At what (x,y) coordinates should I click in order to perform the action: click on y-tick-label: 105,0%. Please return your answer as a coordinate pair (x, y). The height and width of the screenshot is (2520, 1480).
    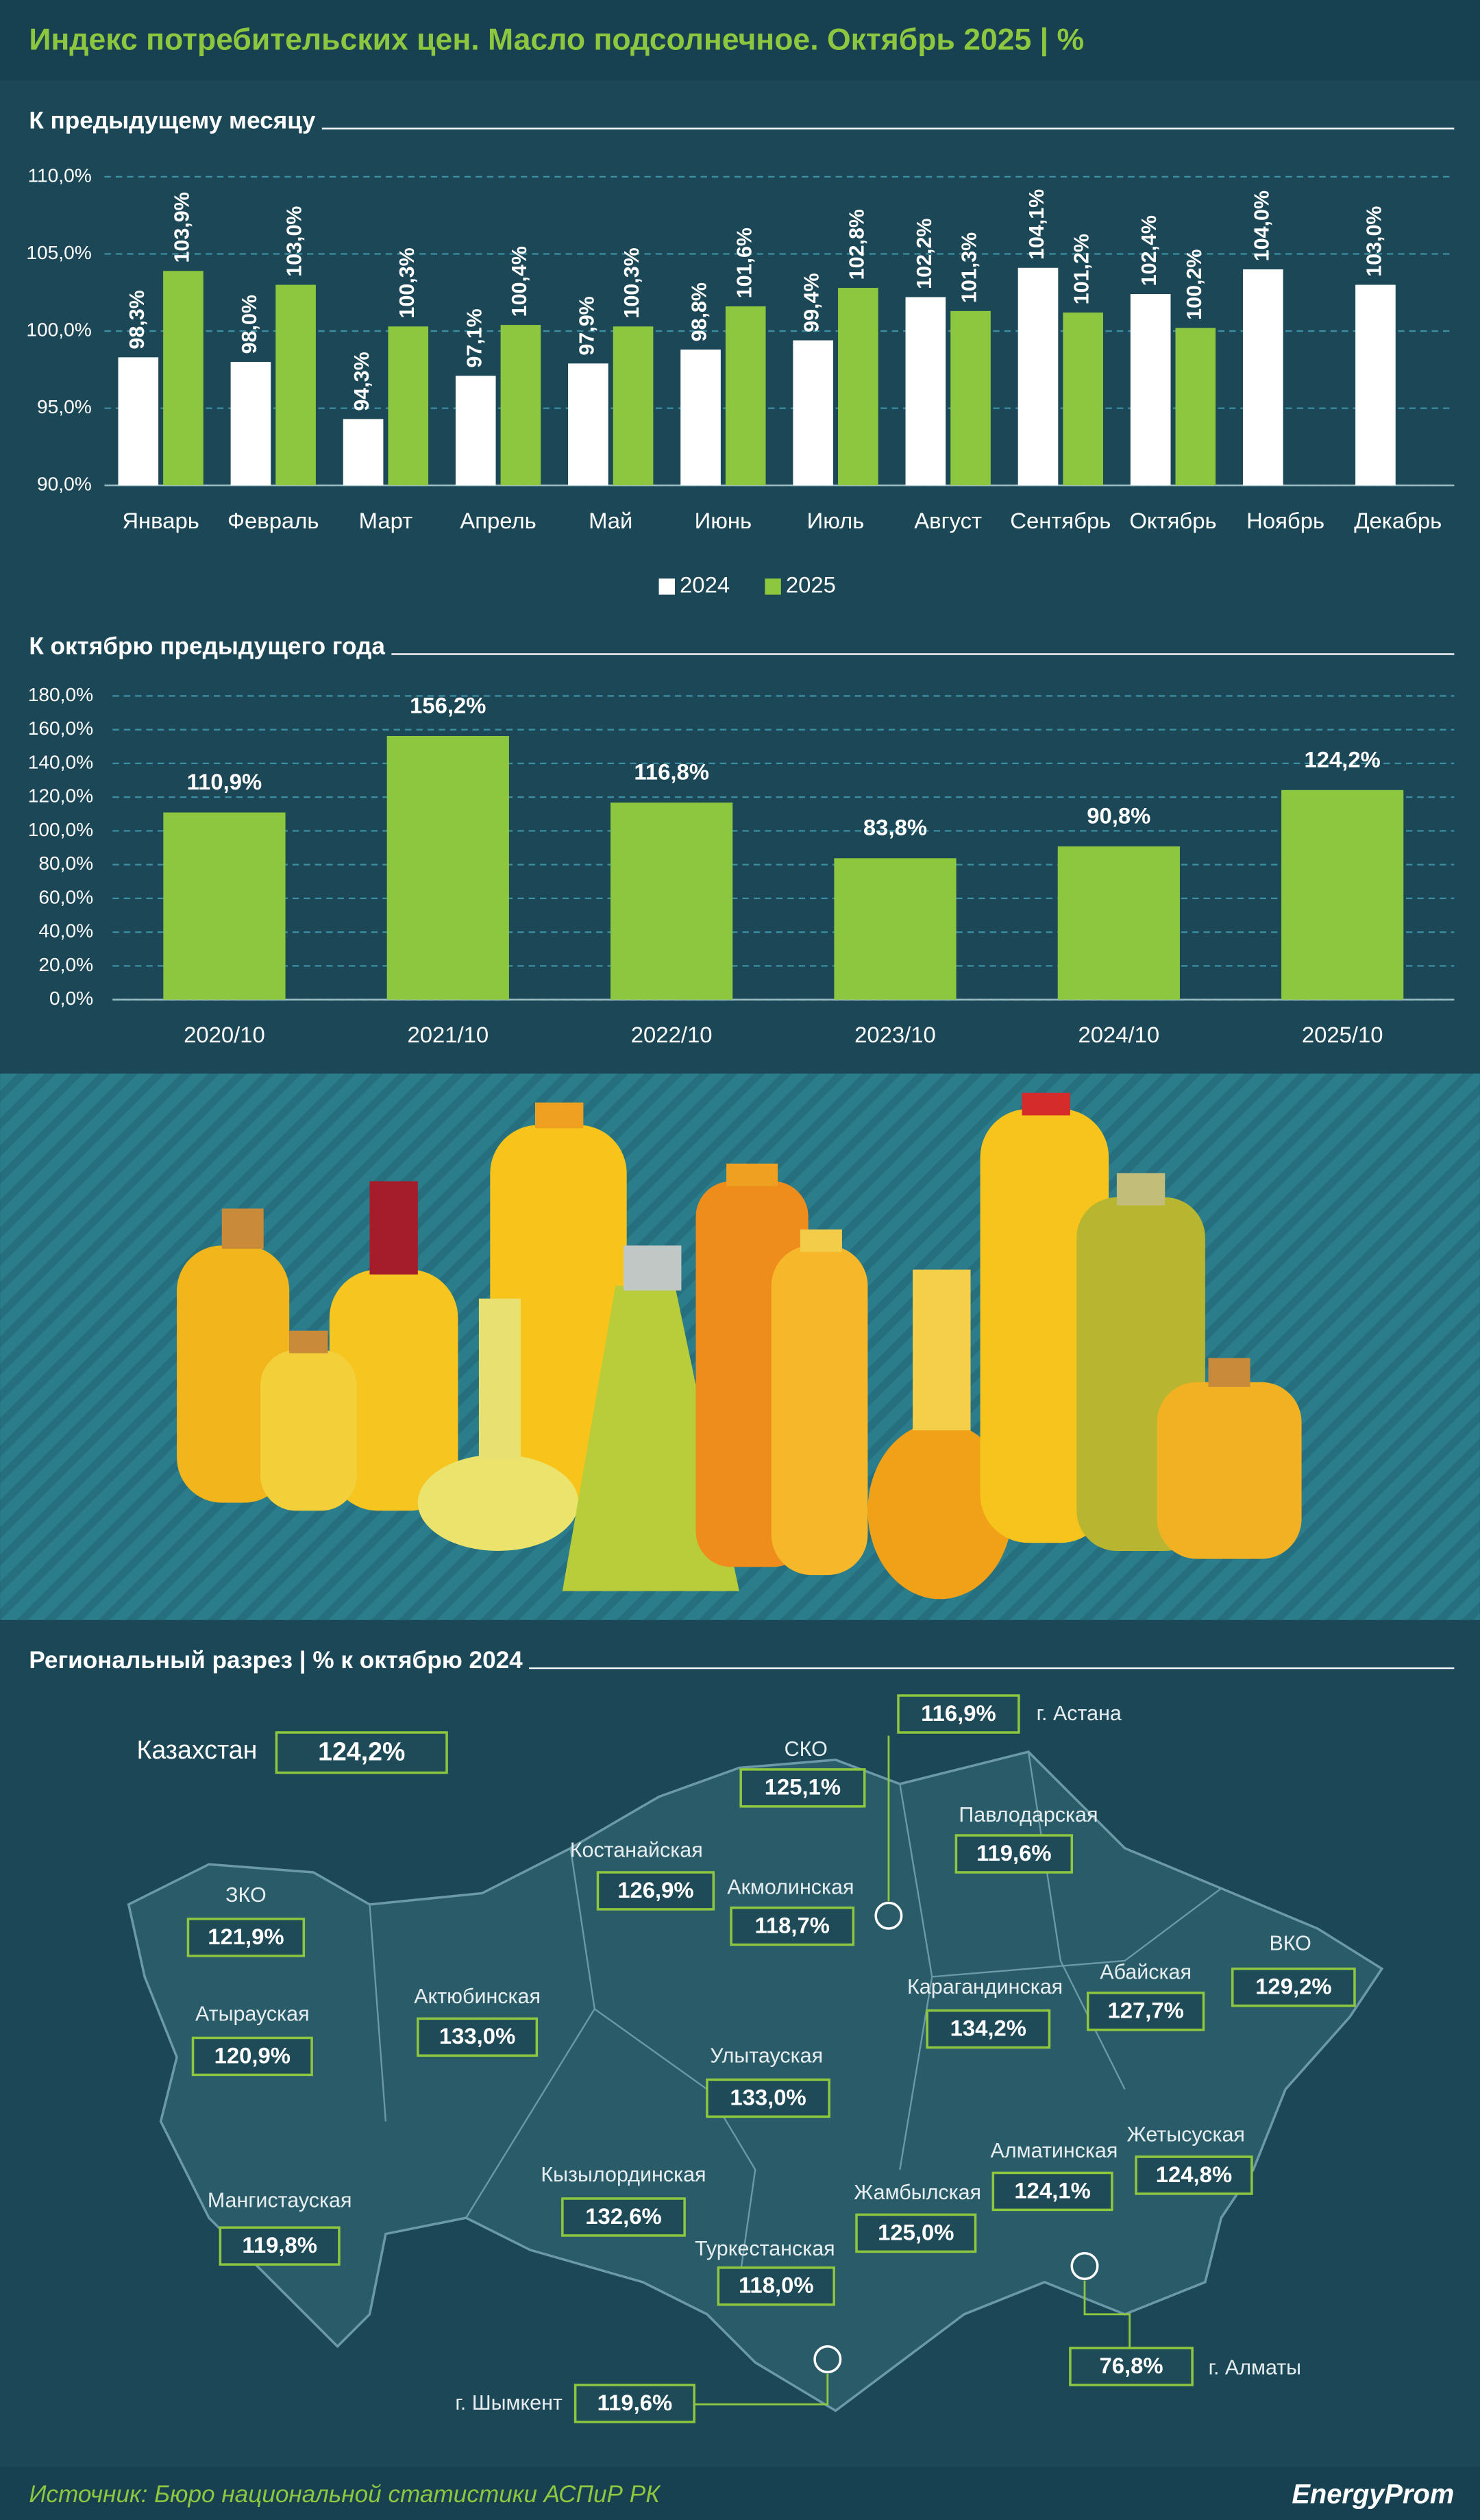
    Looking at the image, I should click on (58, 252).